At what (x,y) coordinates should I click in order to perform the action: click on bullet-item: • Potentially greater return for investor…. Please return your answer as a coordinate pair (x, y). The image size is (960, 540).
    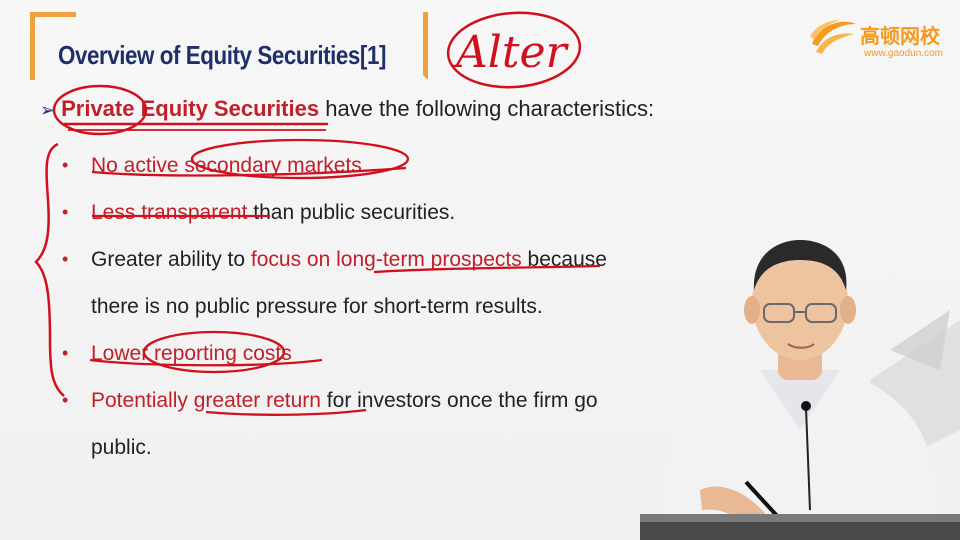
    Looking at the image, I should click on (392, 400).